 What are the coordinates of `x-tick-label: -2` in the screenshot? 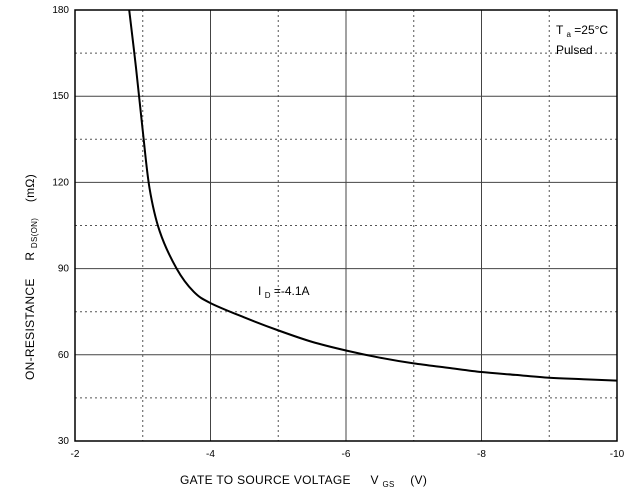 It's located at (75, 454).